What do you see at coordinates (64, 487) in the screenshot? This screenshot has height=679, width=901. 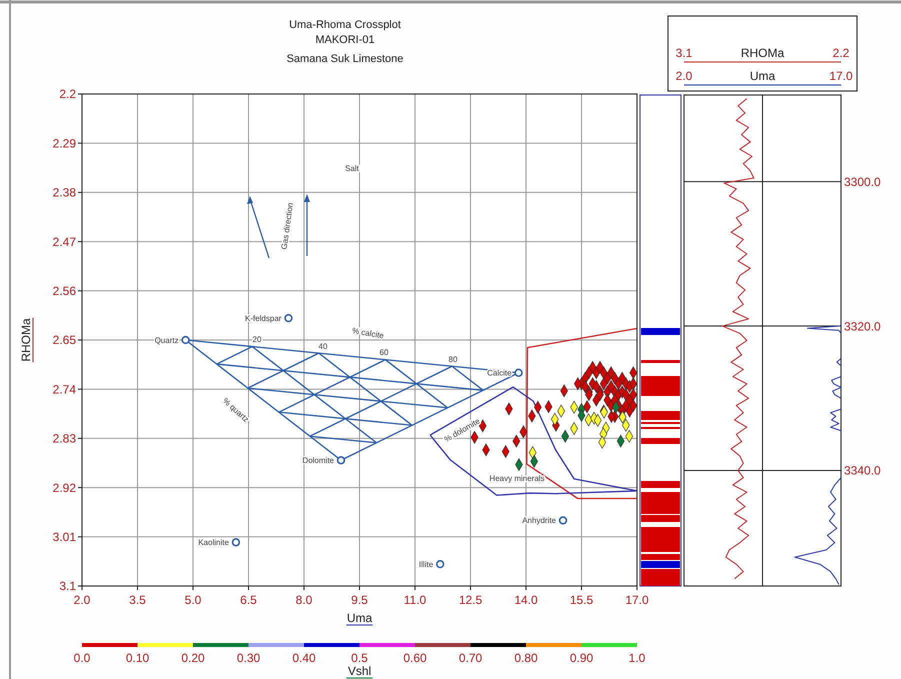 I see `y-tick-label: 2.92` at bounding box center [64, 487].